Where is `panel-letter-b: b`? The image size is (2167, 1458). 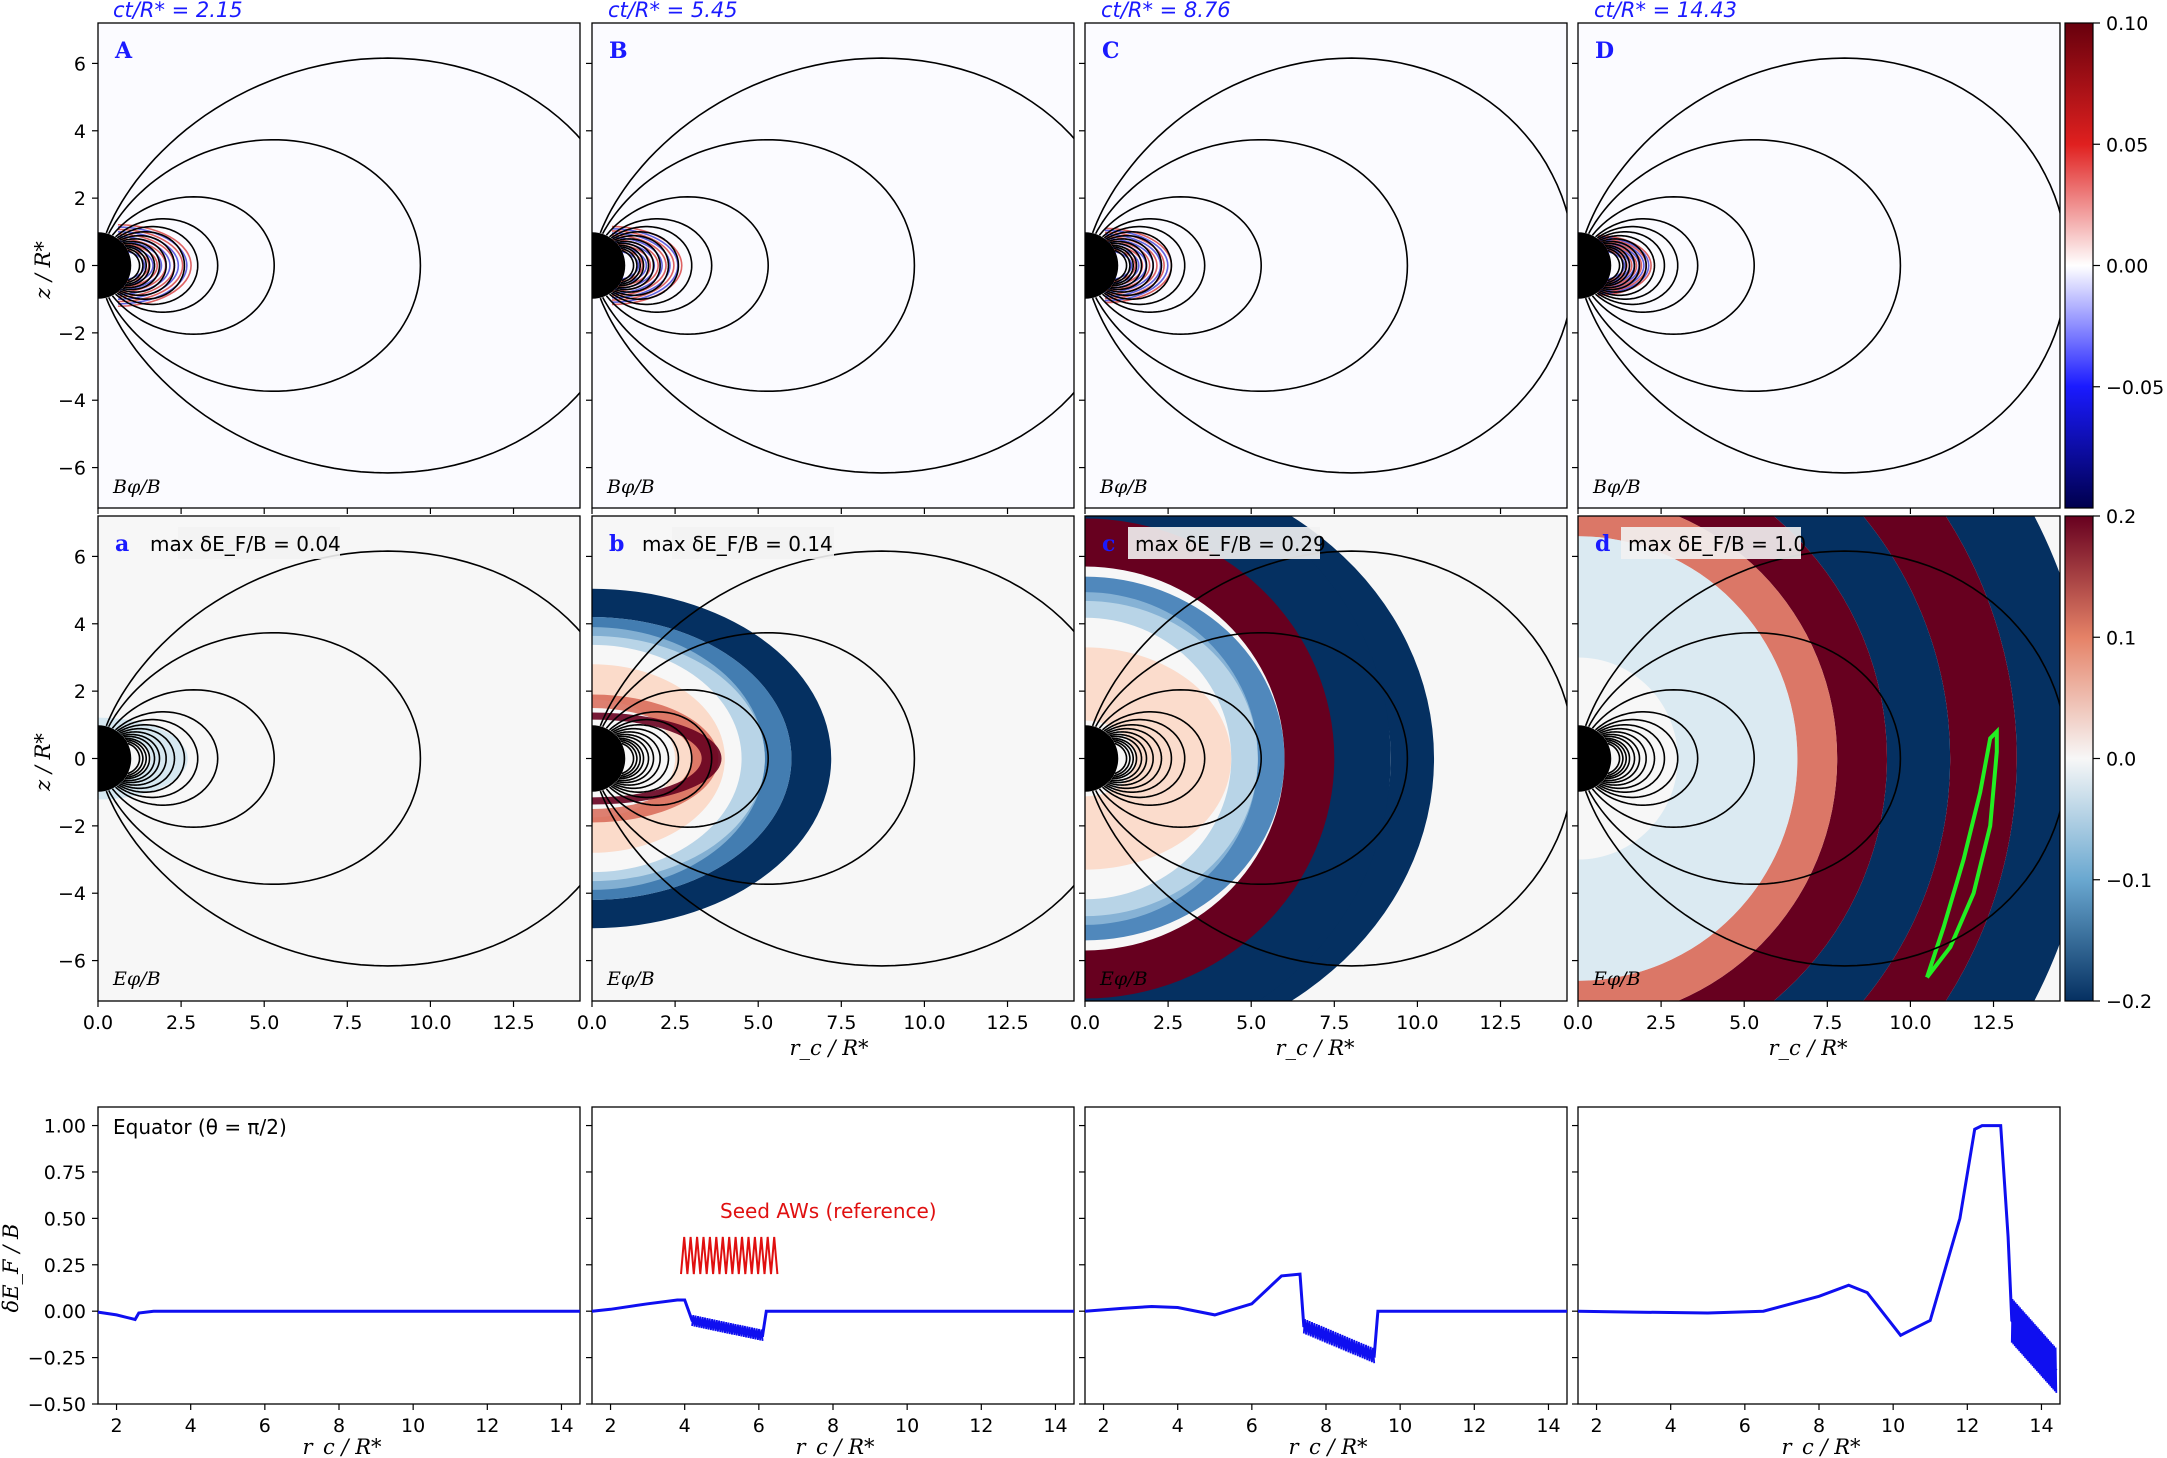 panel-letter-b: b is located at coordinates (616, 544).